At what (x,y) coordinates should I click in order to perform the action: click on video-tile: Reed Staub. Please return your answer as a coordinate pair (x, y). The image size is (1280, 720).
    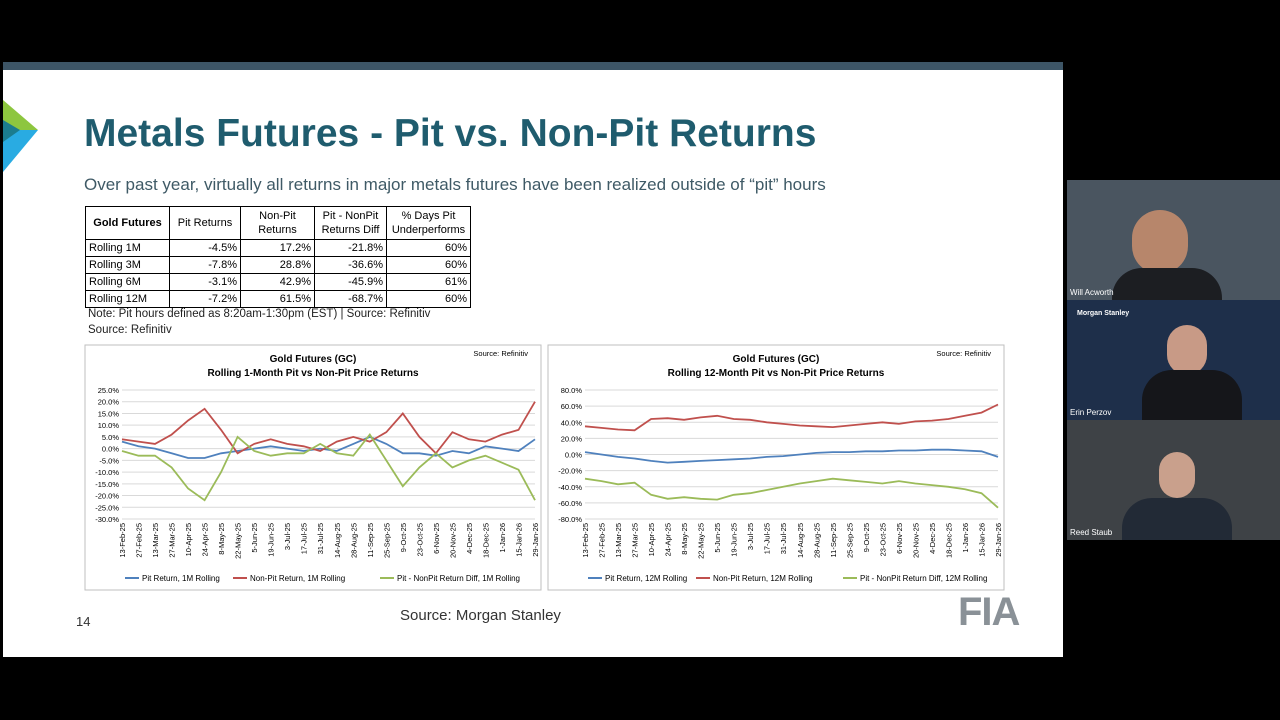
    Looking at the image, I should click on (1173, 480).